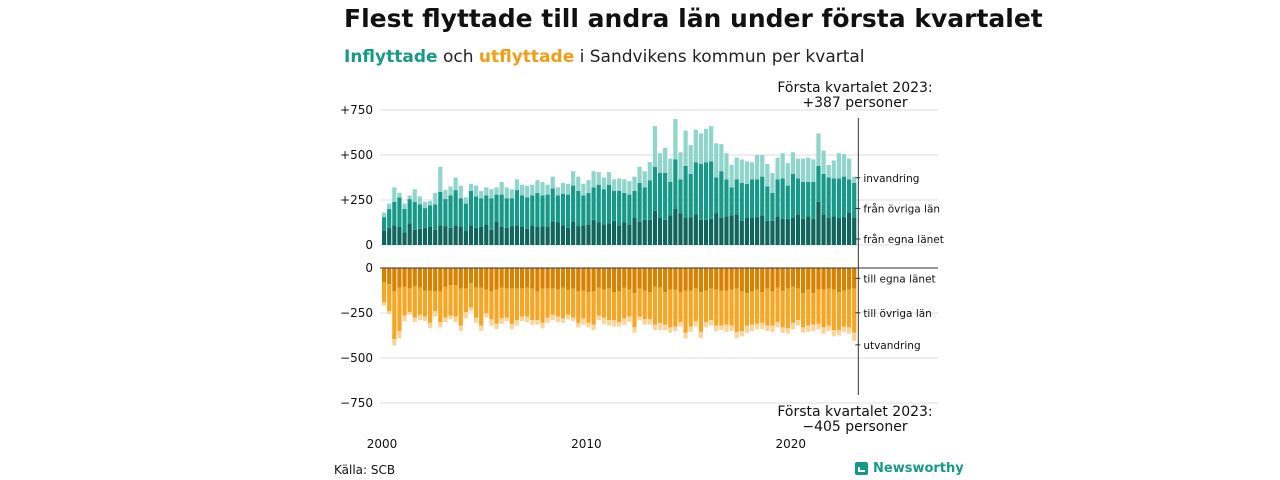  I want to click on subtitle-rest: i Sandvikens kommun per kvartal, so click(722, 57).